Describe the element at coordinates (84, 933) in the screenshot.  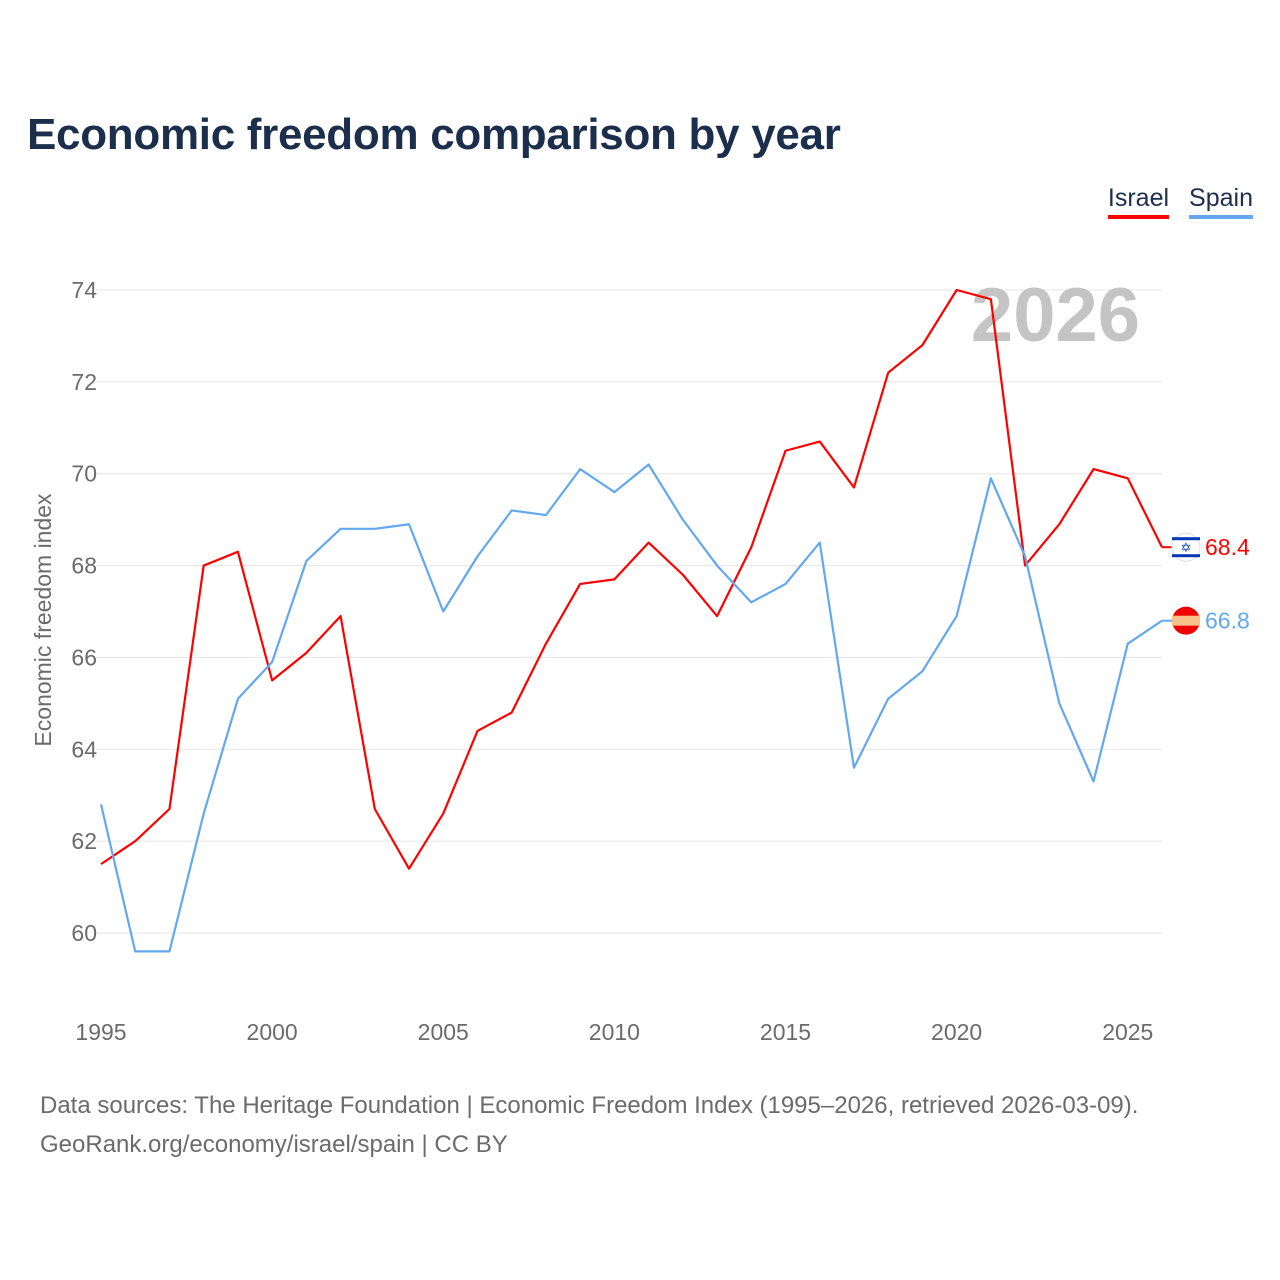
I see `y-tick-label: 60` at that location.